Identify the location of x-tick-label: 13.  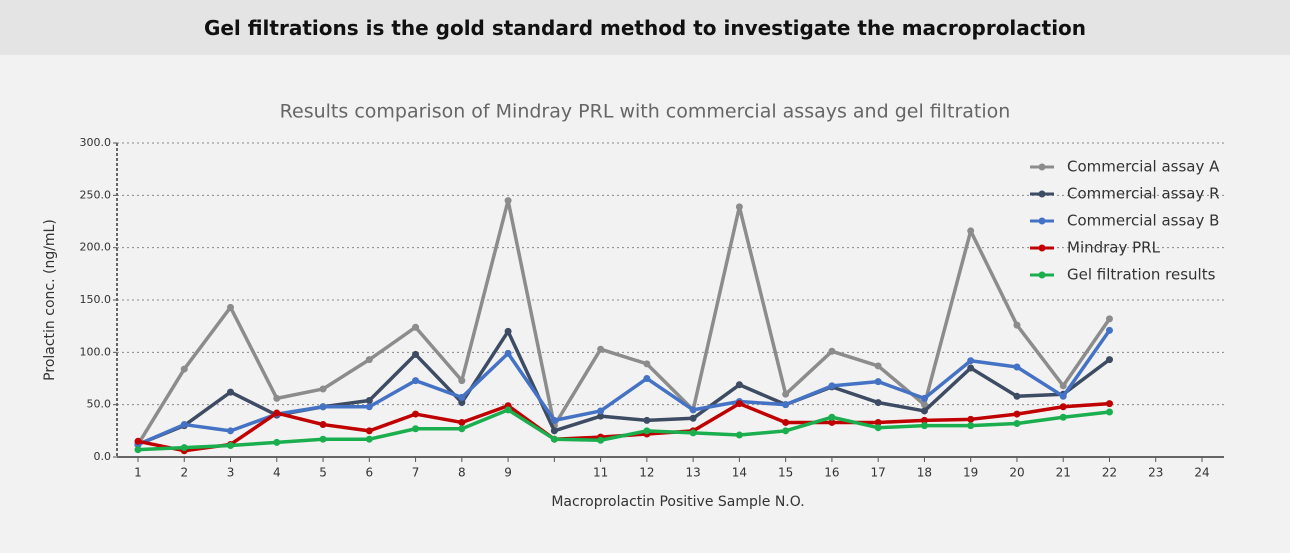
(692, 473).